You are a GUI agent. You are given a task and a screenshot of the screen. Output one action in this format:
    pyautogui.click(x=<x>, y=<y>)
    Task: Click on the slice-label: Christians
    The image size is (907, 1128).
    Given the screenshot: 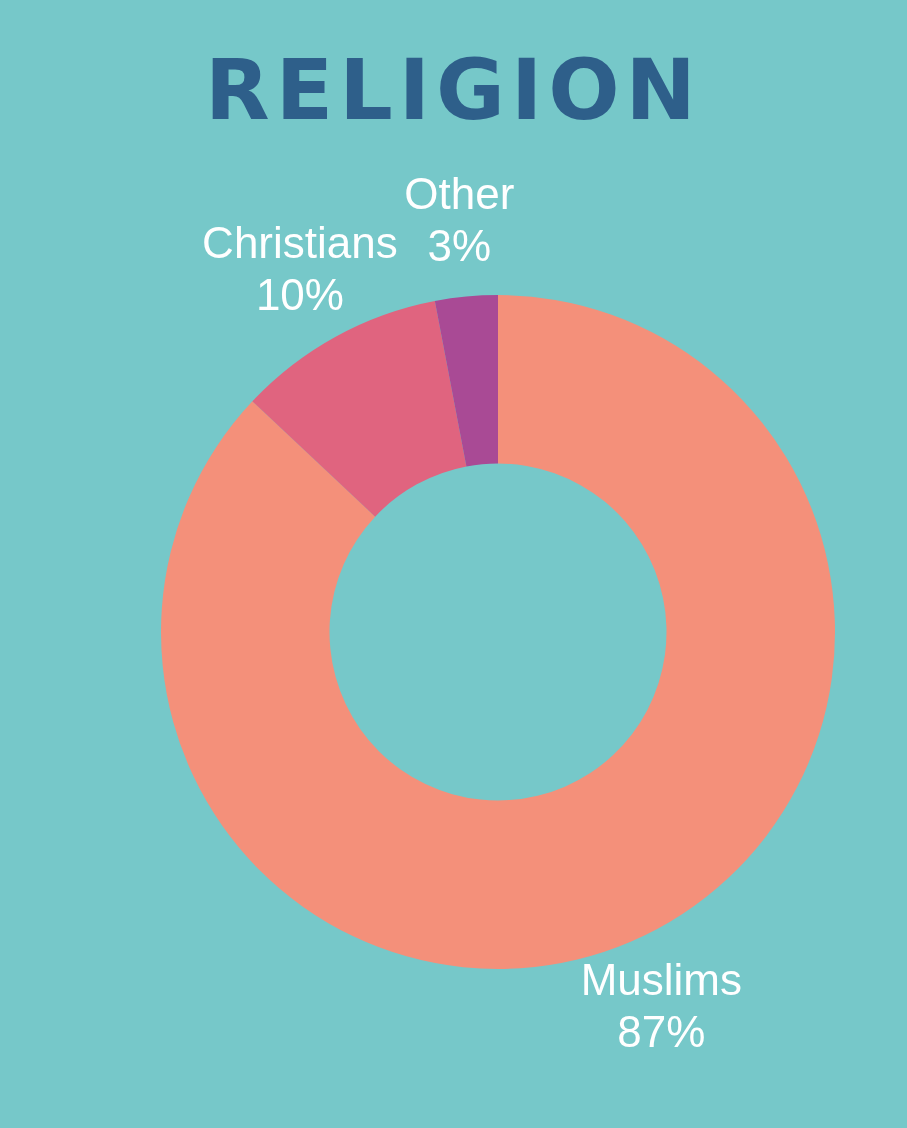 What is the action you would take?
    pyautogui.click(x=300, y=242)
    